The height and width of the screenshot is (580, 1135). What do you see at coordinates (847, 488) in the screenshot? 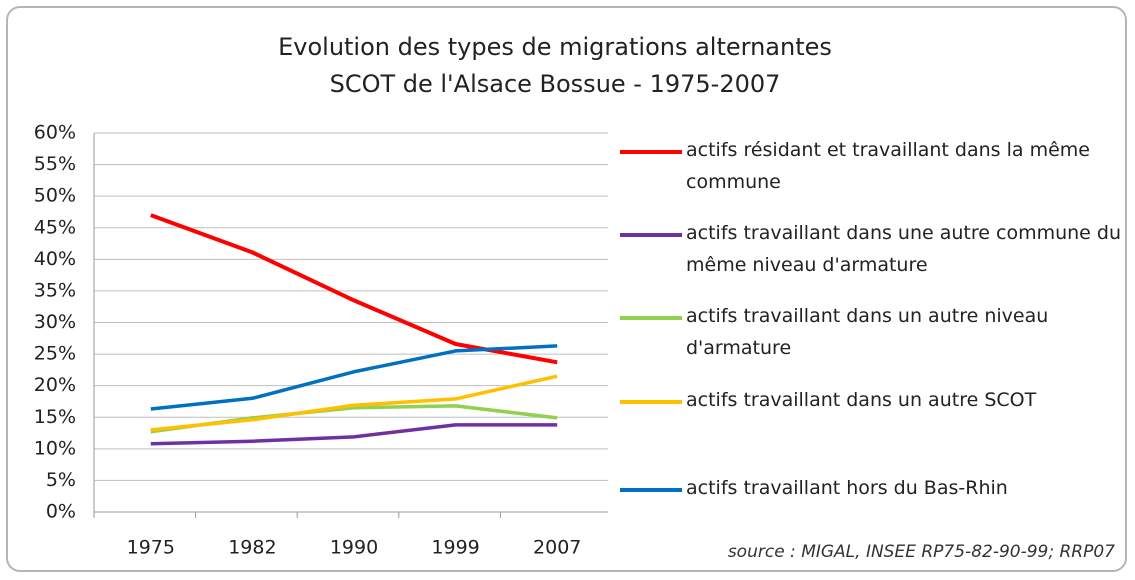
I see `legend-label: actifs travaillant hors du Bas-Rhin` at bounding box center [847, 488].